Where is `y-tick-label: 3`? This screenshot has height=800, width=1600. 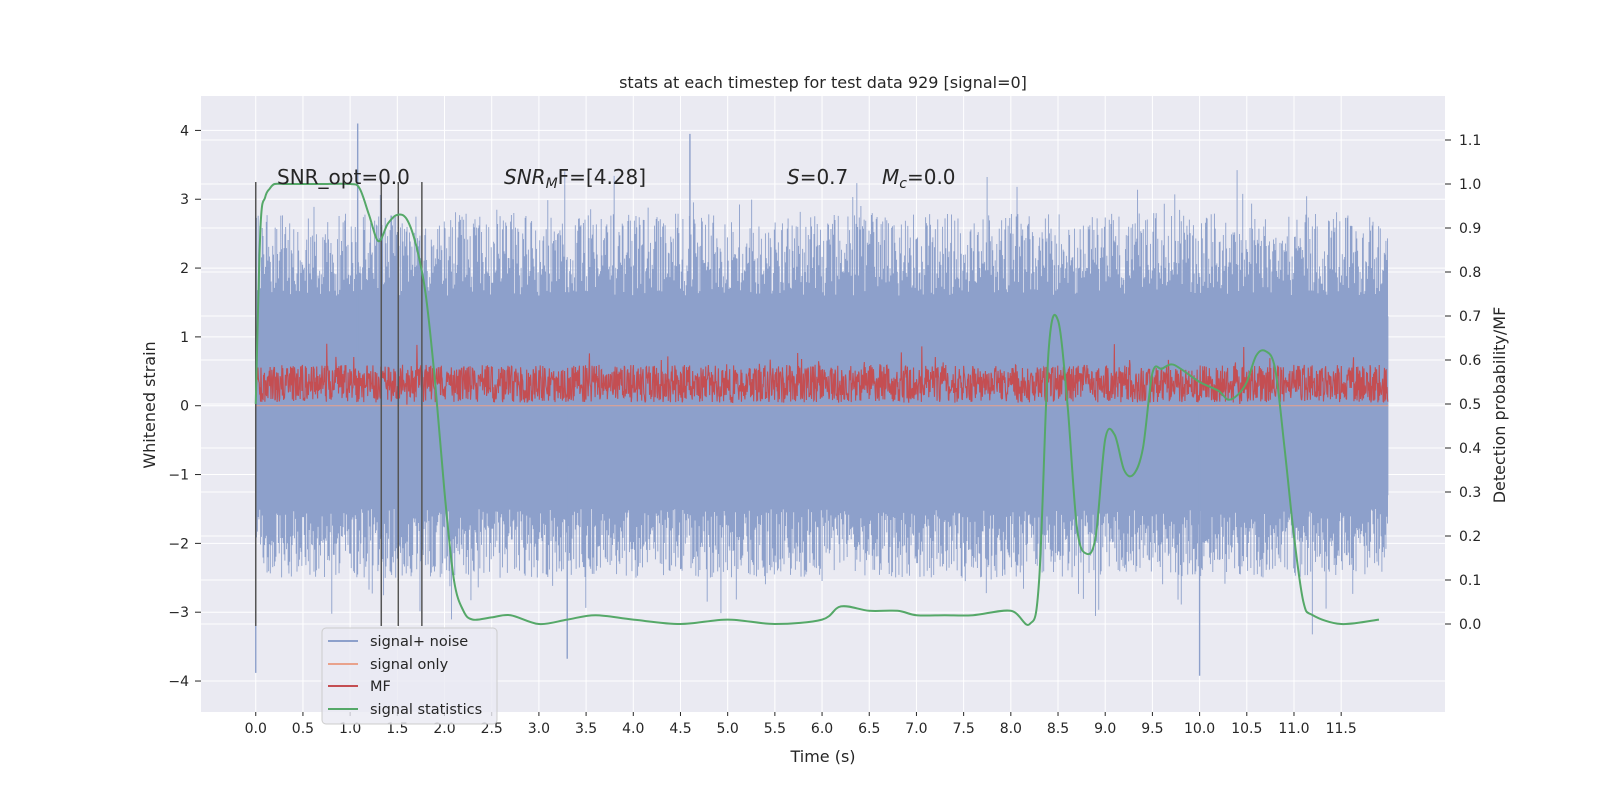
y-tick-label: 3 is located at coordinates (184, 200).